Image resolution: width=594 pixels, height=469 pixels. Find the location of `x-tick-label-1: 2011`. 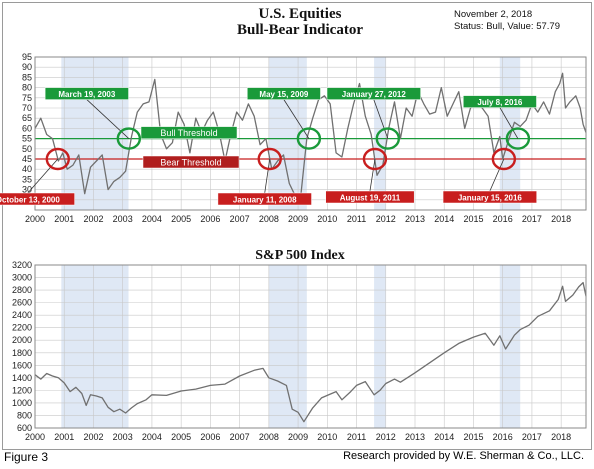

x-tick-label-1: 2011 is located at coordinates (356, 437).